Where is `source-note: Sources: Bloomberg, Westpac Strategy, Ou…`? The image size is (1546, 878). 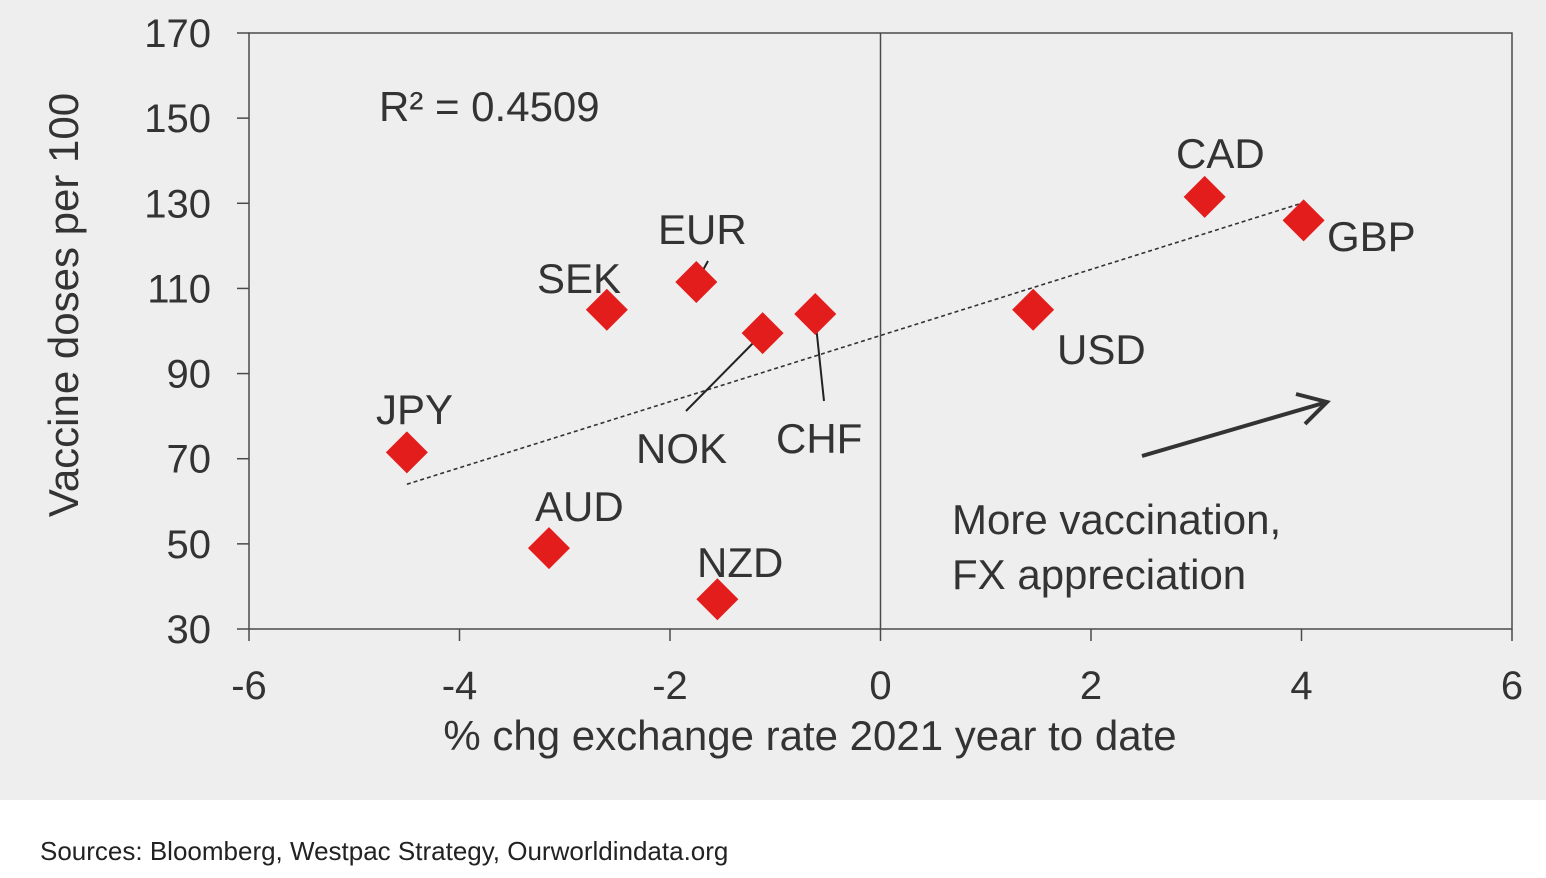
source-note: Sources: Bloomberg, Westpac Strategy, Ou… is located at coordinates (384, 851).